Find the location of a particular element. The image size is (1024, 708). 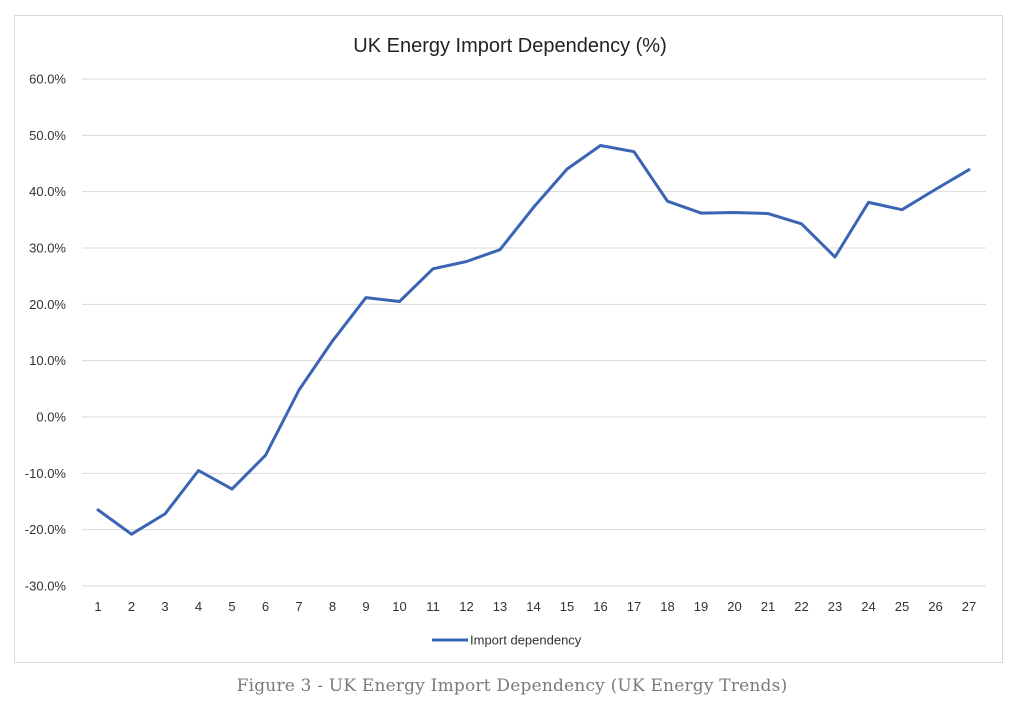

x-tick-label: 16 is located at coordinates (600, 606).